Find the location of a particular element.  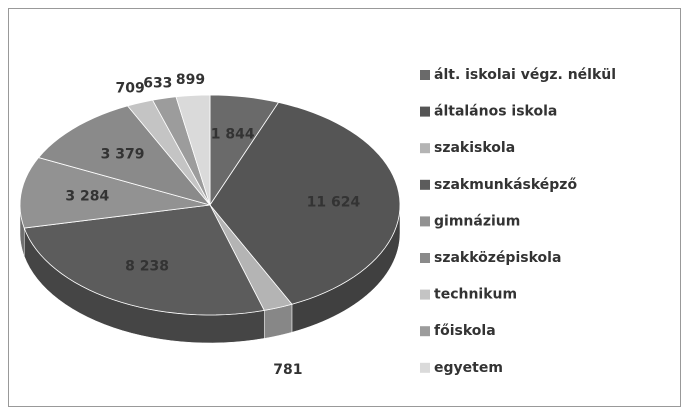

data-label: 1 844 is located at coordinates (233, 135).